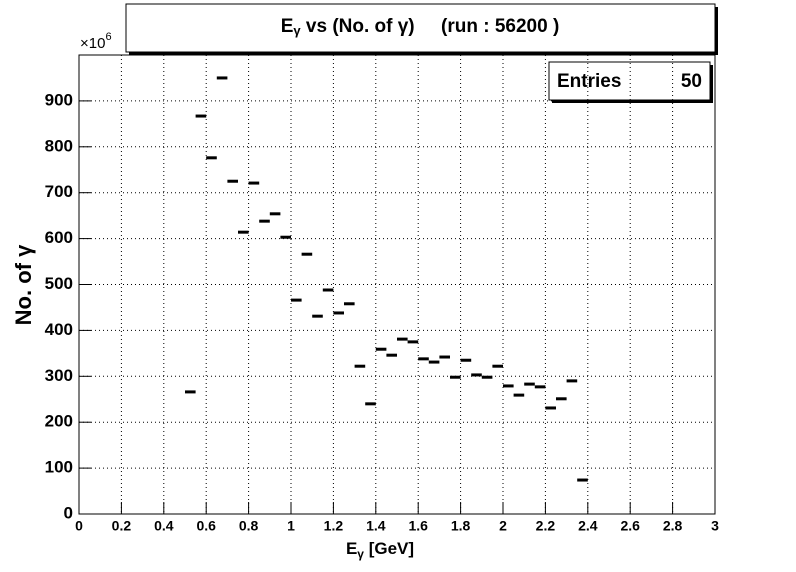 The width and height of the screenshot is (796, 572). What do you see at coordinates (691, 81) in the screenshot?
I see `stats-value: 50` at bounding box center [691, 81].